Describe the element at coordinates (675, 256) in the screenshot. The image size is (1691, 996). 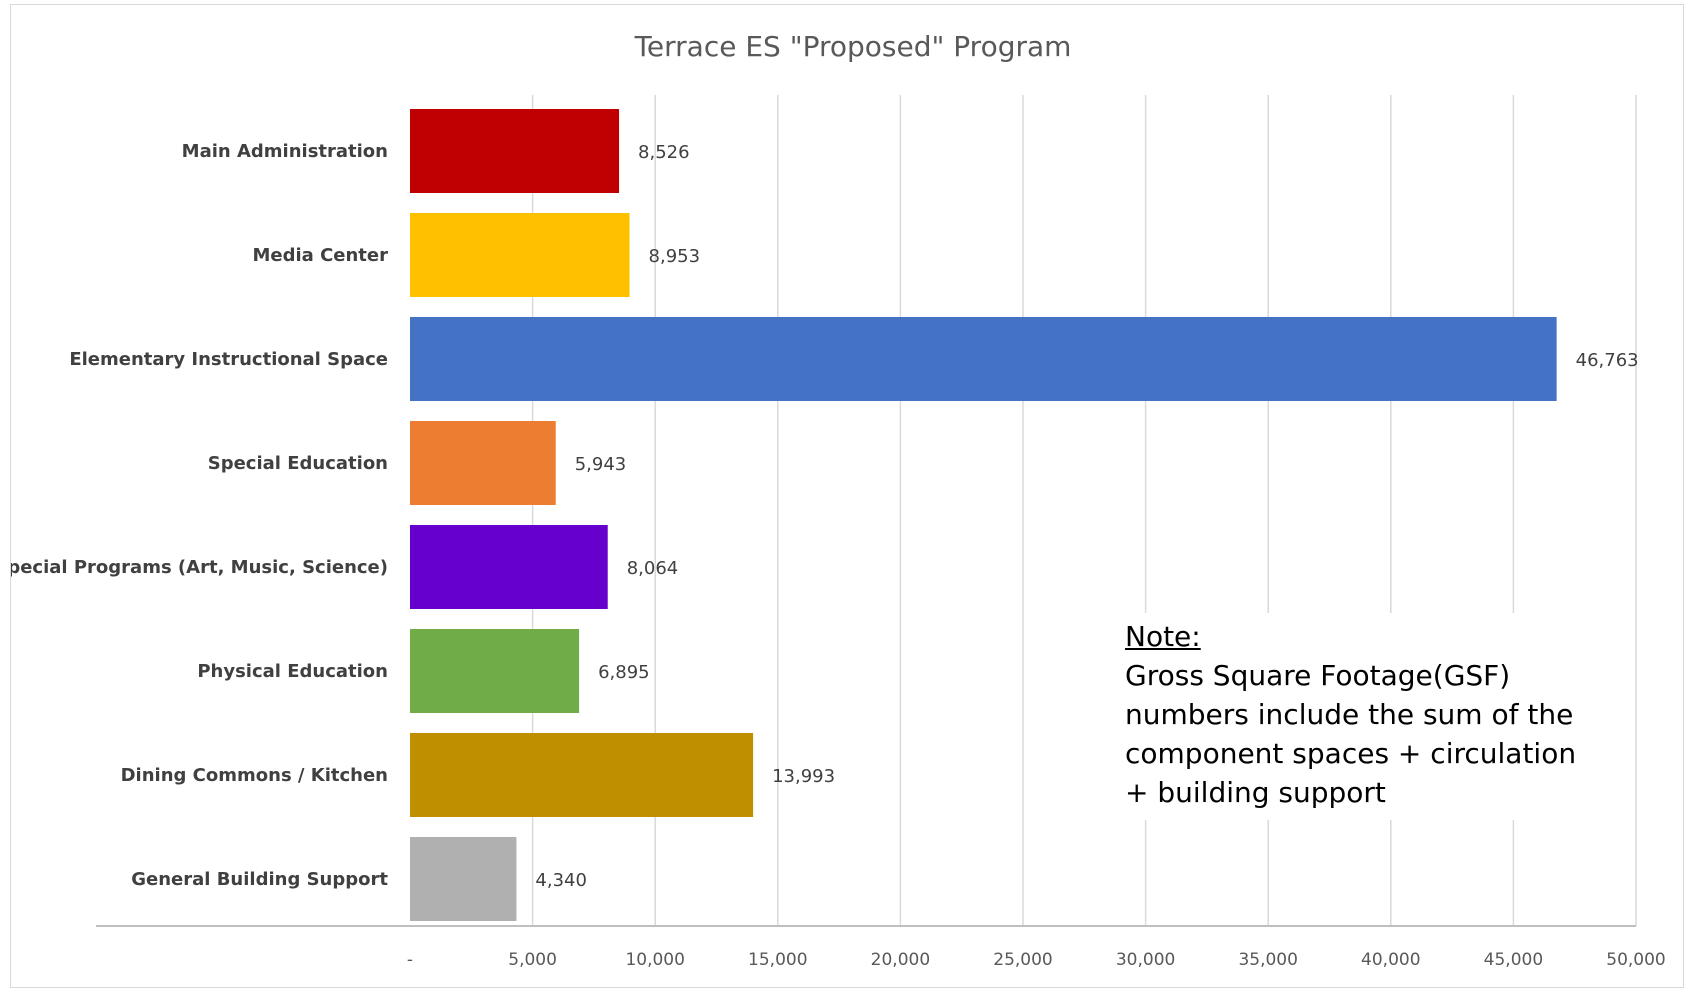
I see `data-label: 8,953` at that location.